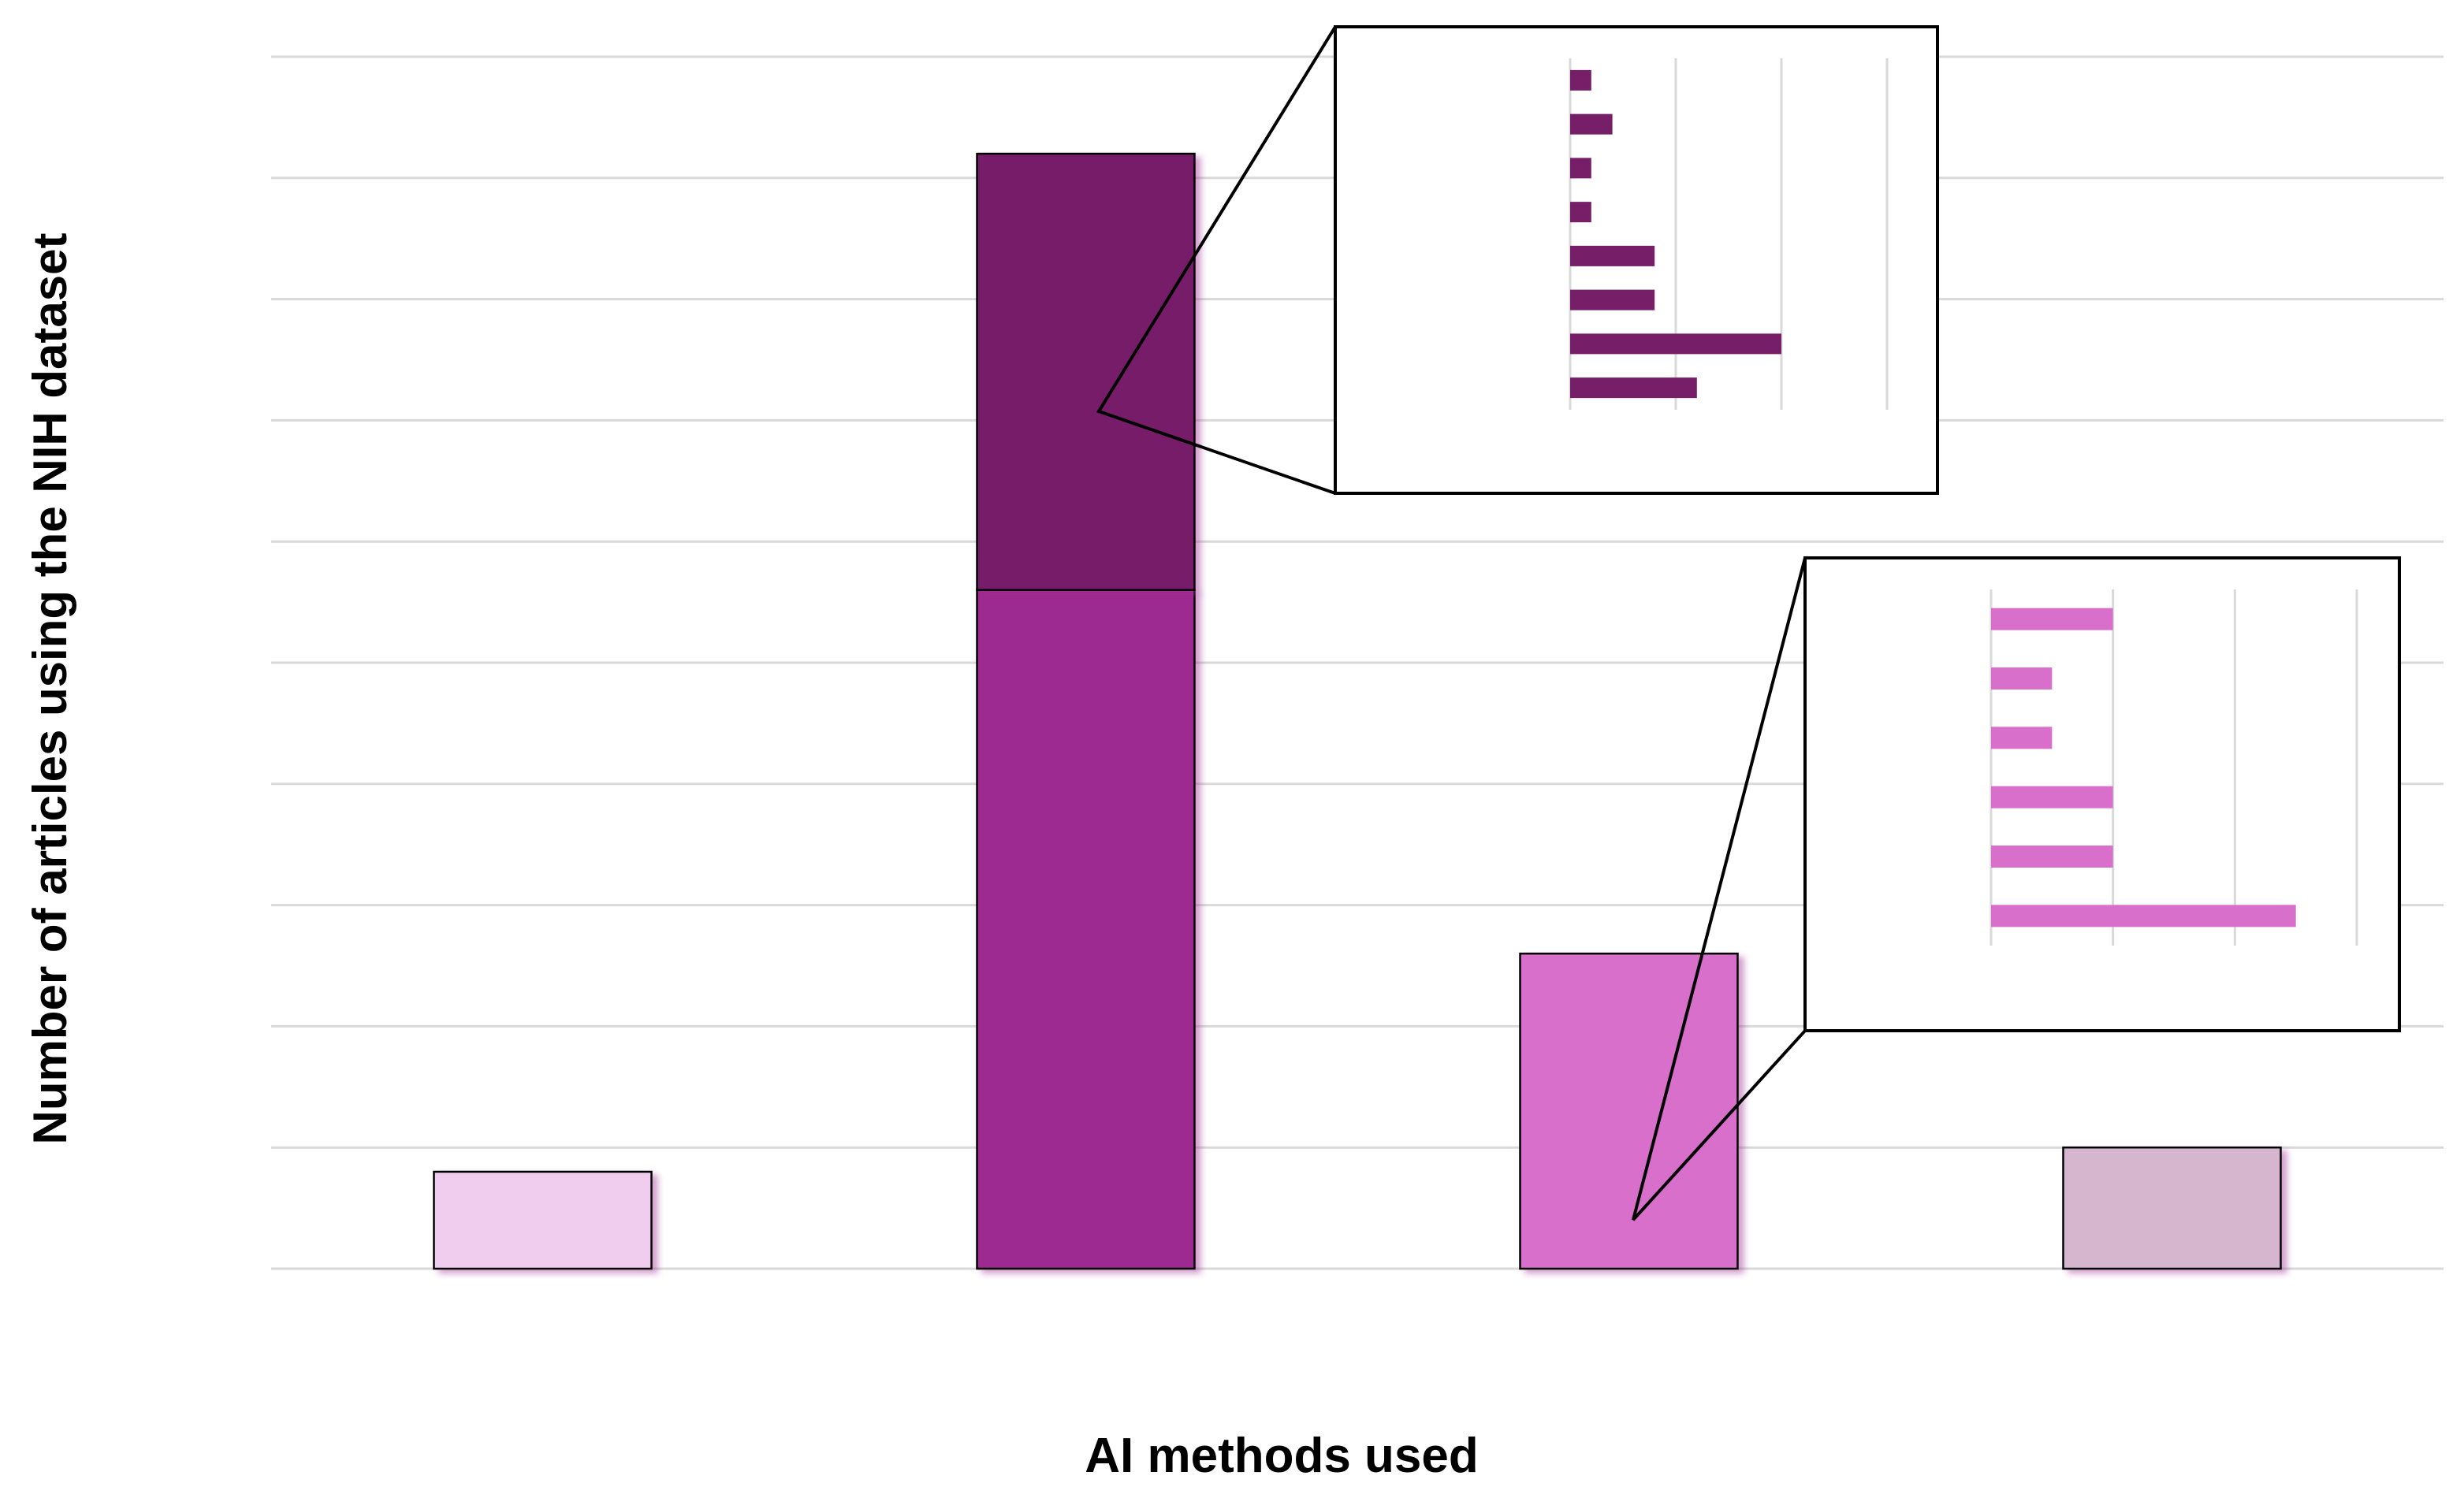 The height and width of the screenshot is (1498, 2464). I want to click on bar-ml-dl-base, so click(1629, 1111).